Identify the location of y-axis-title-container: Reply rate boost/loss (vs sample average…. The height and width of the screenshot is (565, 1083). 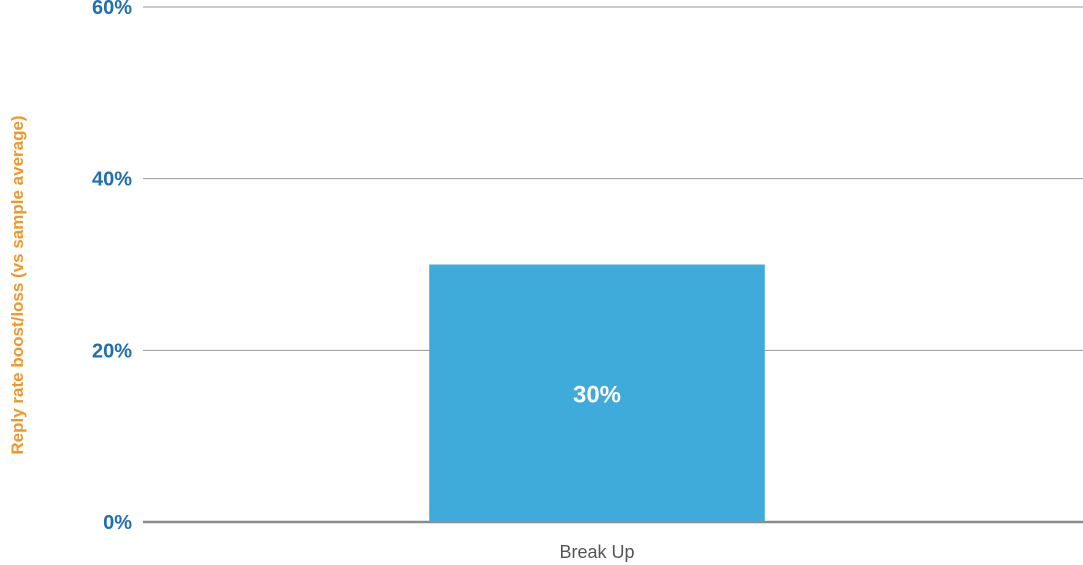
(18, 282).